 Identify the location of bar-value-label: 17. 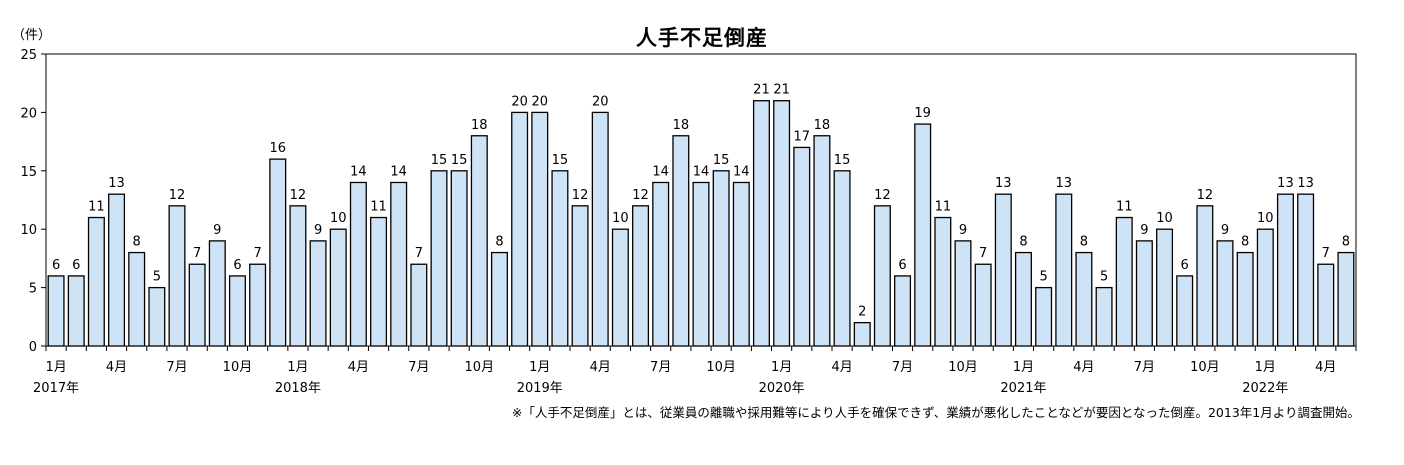
(801, 136).